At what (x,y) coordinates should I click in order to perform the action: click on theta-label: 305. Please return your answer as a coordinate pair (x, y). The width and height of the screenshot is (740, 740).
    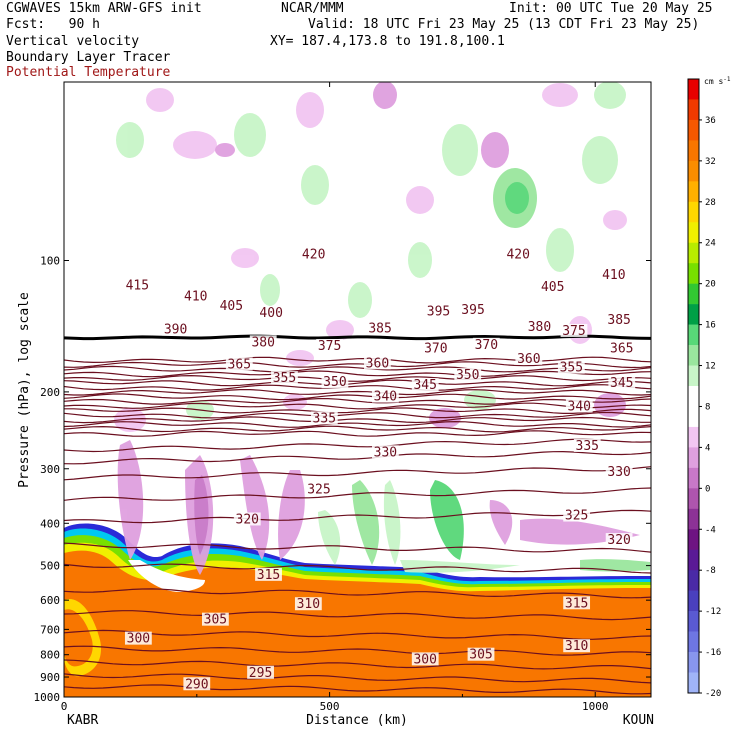
    Looking at the image, I should click on (480, 655).